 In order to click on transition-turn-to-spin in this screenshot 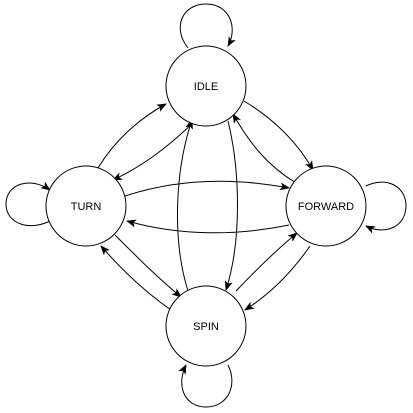, I will do `click(148, 266)`.